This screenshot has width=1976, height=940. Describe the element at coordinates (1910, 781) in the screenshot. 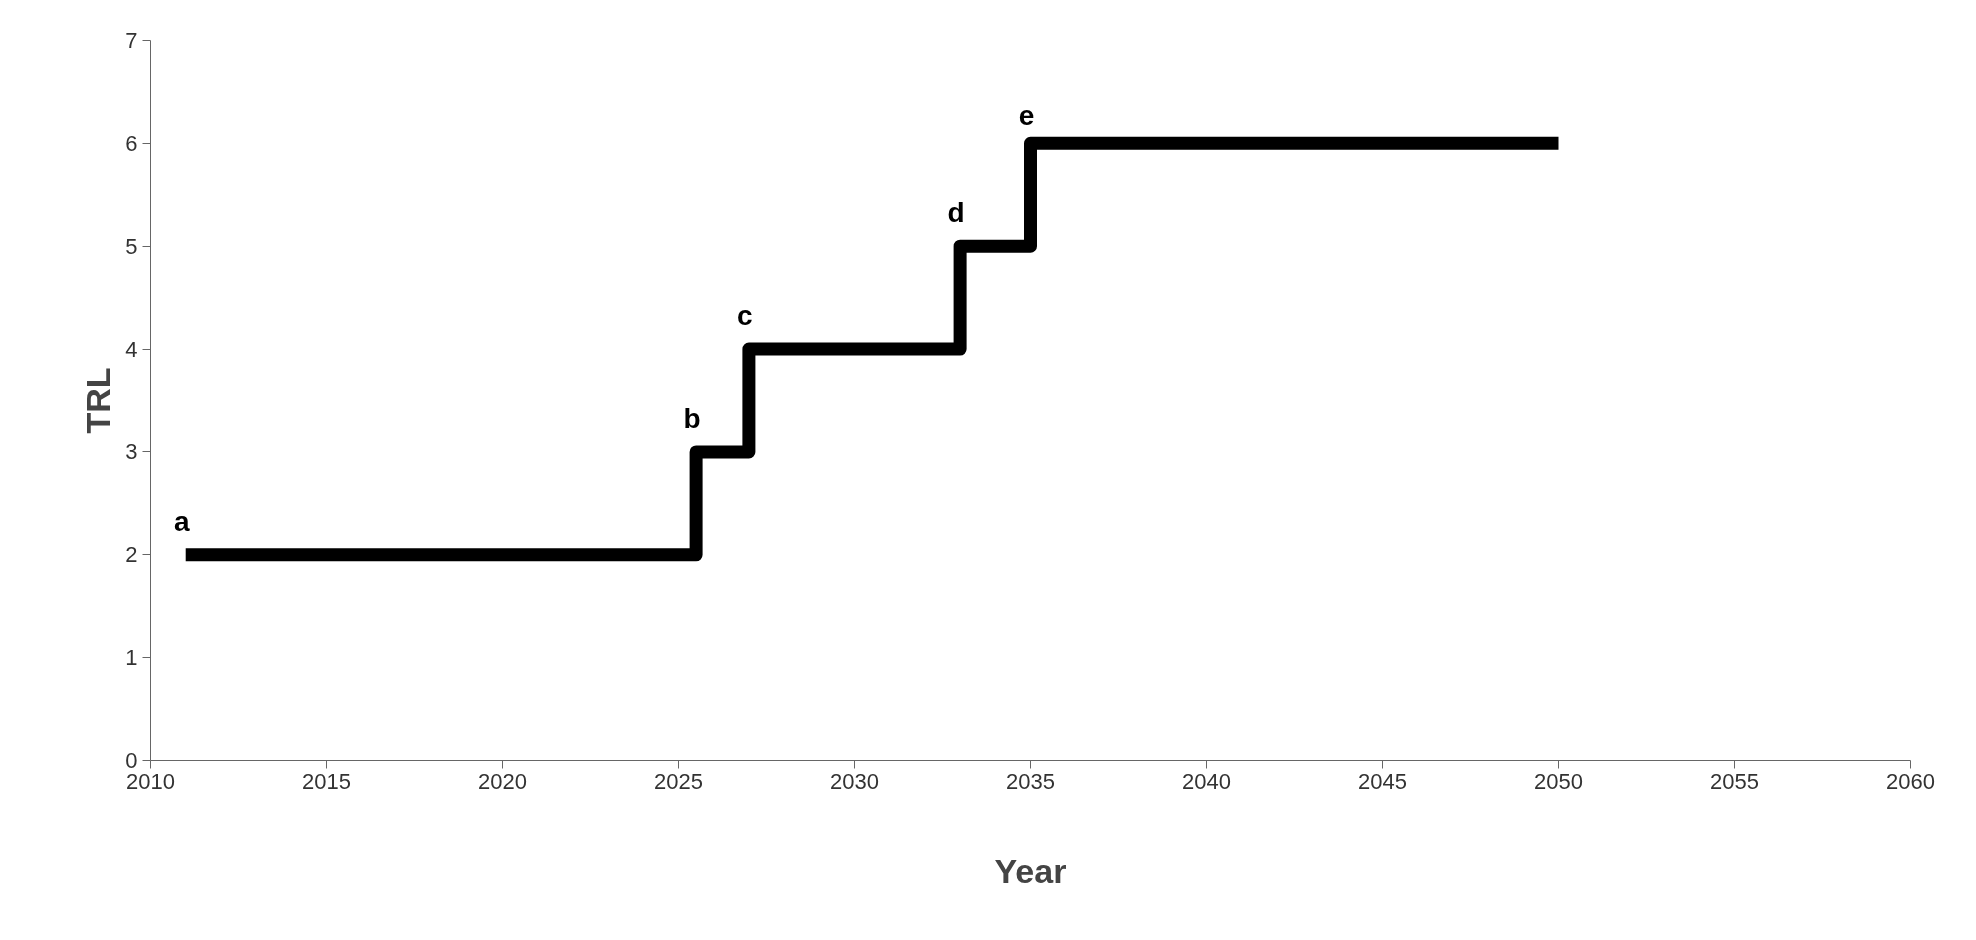

I see `x-tick-label: 2060` at that location.